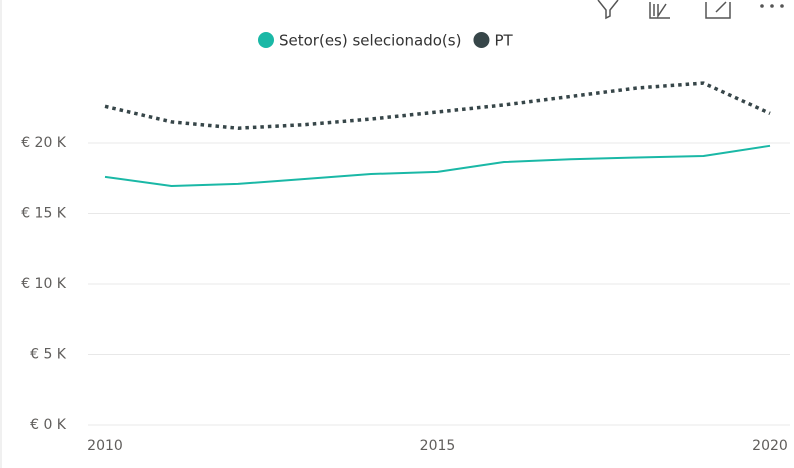 The width and height of the screenshot is (794, 468). Describe the element at coordinates (44, 214) in the screenshot. I see `y-tick-label: € 15 K` at that location.